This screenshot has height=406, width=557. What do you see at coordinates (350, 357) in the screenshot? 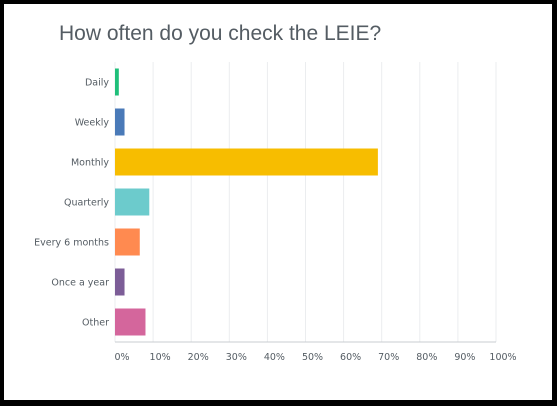
I see `x-tick-label: 60%` at bounding box center [350, 357].